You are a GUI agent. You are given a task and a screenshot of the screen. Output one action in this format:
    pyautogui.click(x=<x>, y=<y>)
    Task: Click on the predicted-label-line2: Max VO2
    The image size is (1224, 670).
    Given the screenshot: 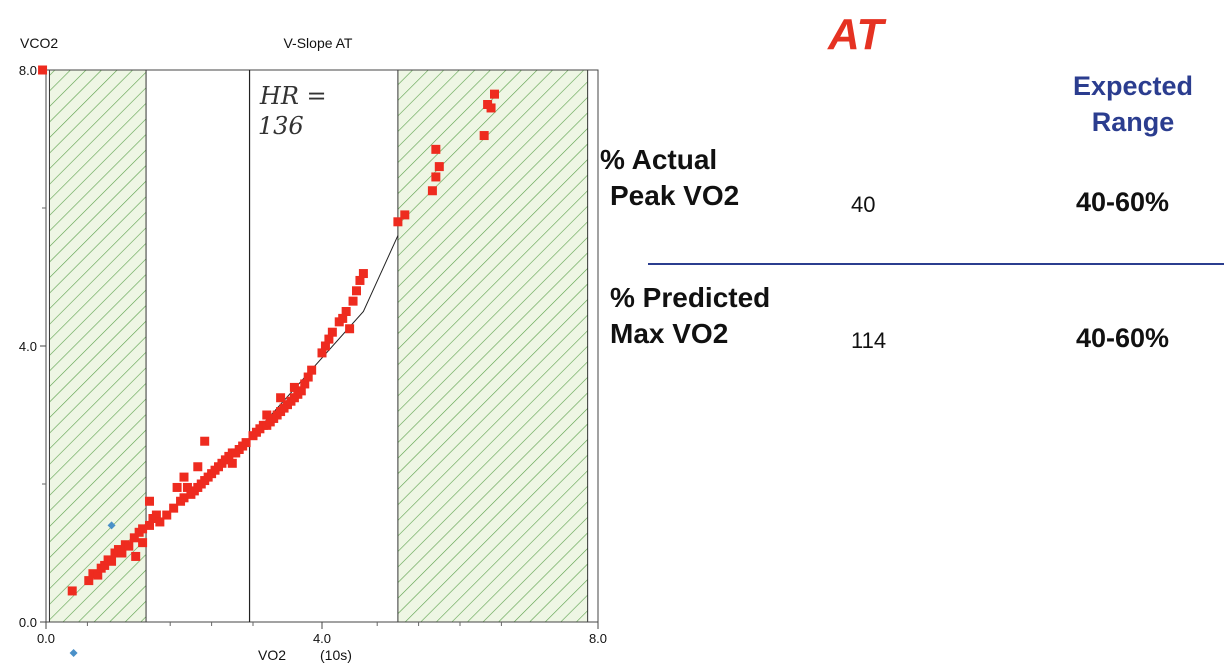 What is the action you would take?
    pyautogui.click(x=669, y=334)
    